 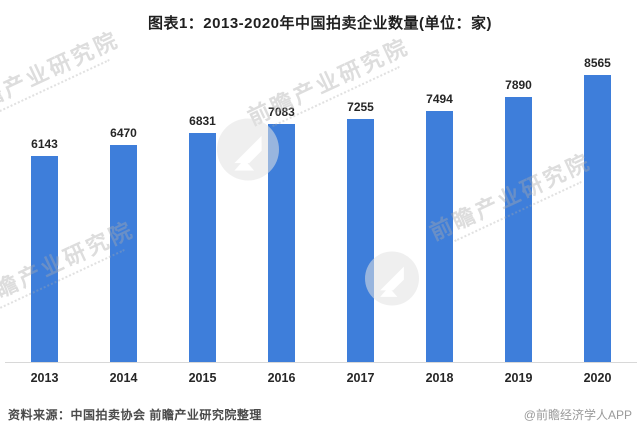 I want to click on bar-group: 6831, so click(x=202, y=238).